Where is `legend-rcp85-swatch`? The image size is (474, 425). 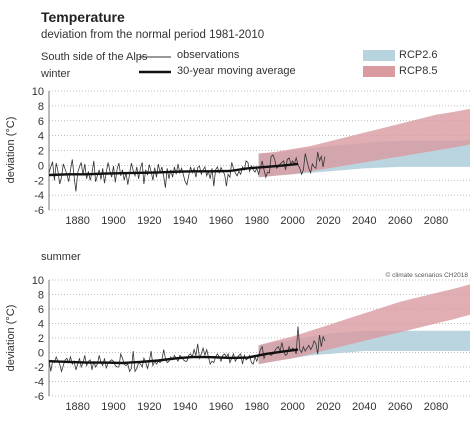
legend-rcp85-swatch is located at coordinates (379, 71).